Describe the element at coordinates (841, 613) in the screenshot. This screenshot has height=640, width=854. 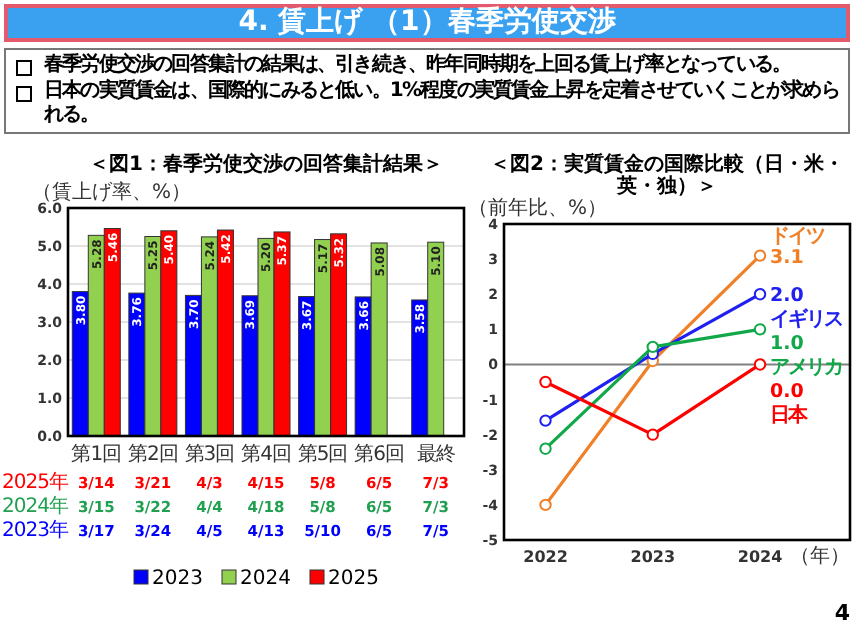
I see `text: 4` at that location.